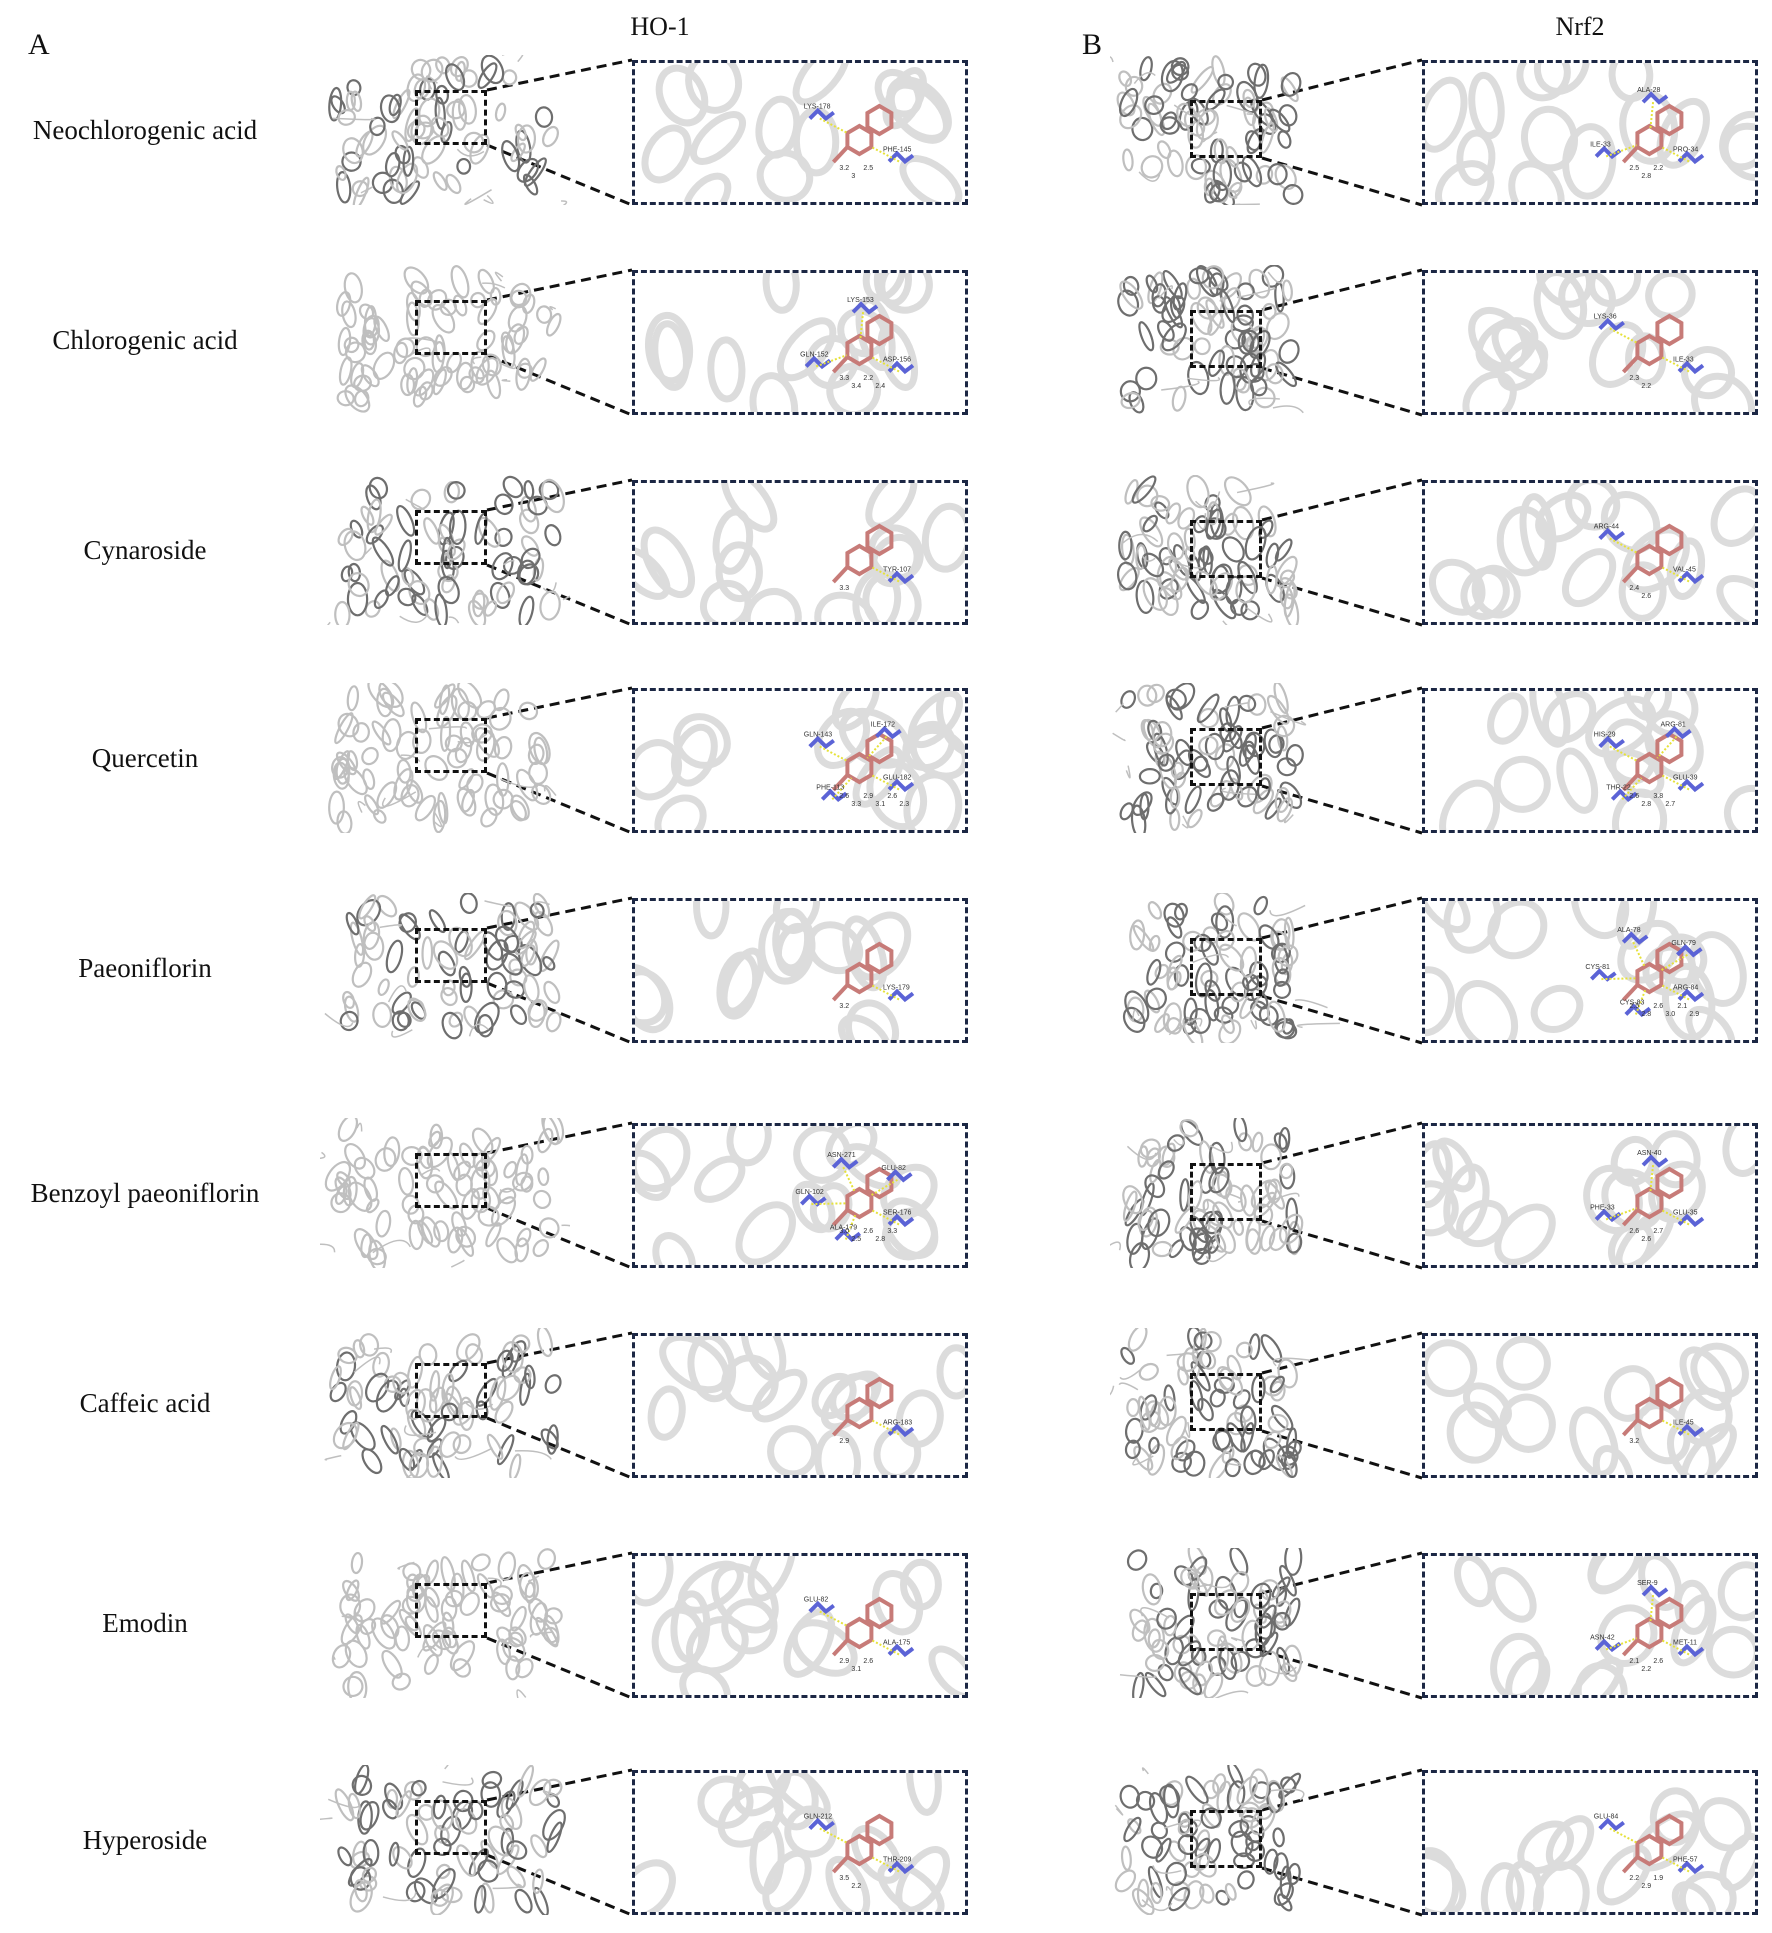 Image resolution: width=1772 pixels, height=1933 pixels. What do you see at coordinates (841, 1155) in the screenshot?
I see `residue-label: ASN-271` at bounding box center [841, 1155].